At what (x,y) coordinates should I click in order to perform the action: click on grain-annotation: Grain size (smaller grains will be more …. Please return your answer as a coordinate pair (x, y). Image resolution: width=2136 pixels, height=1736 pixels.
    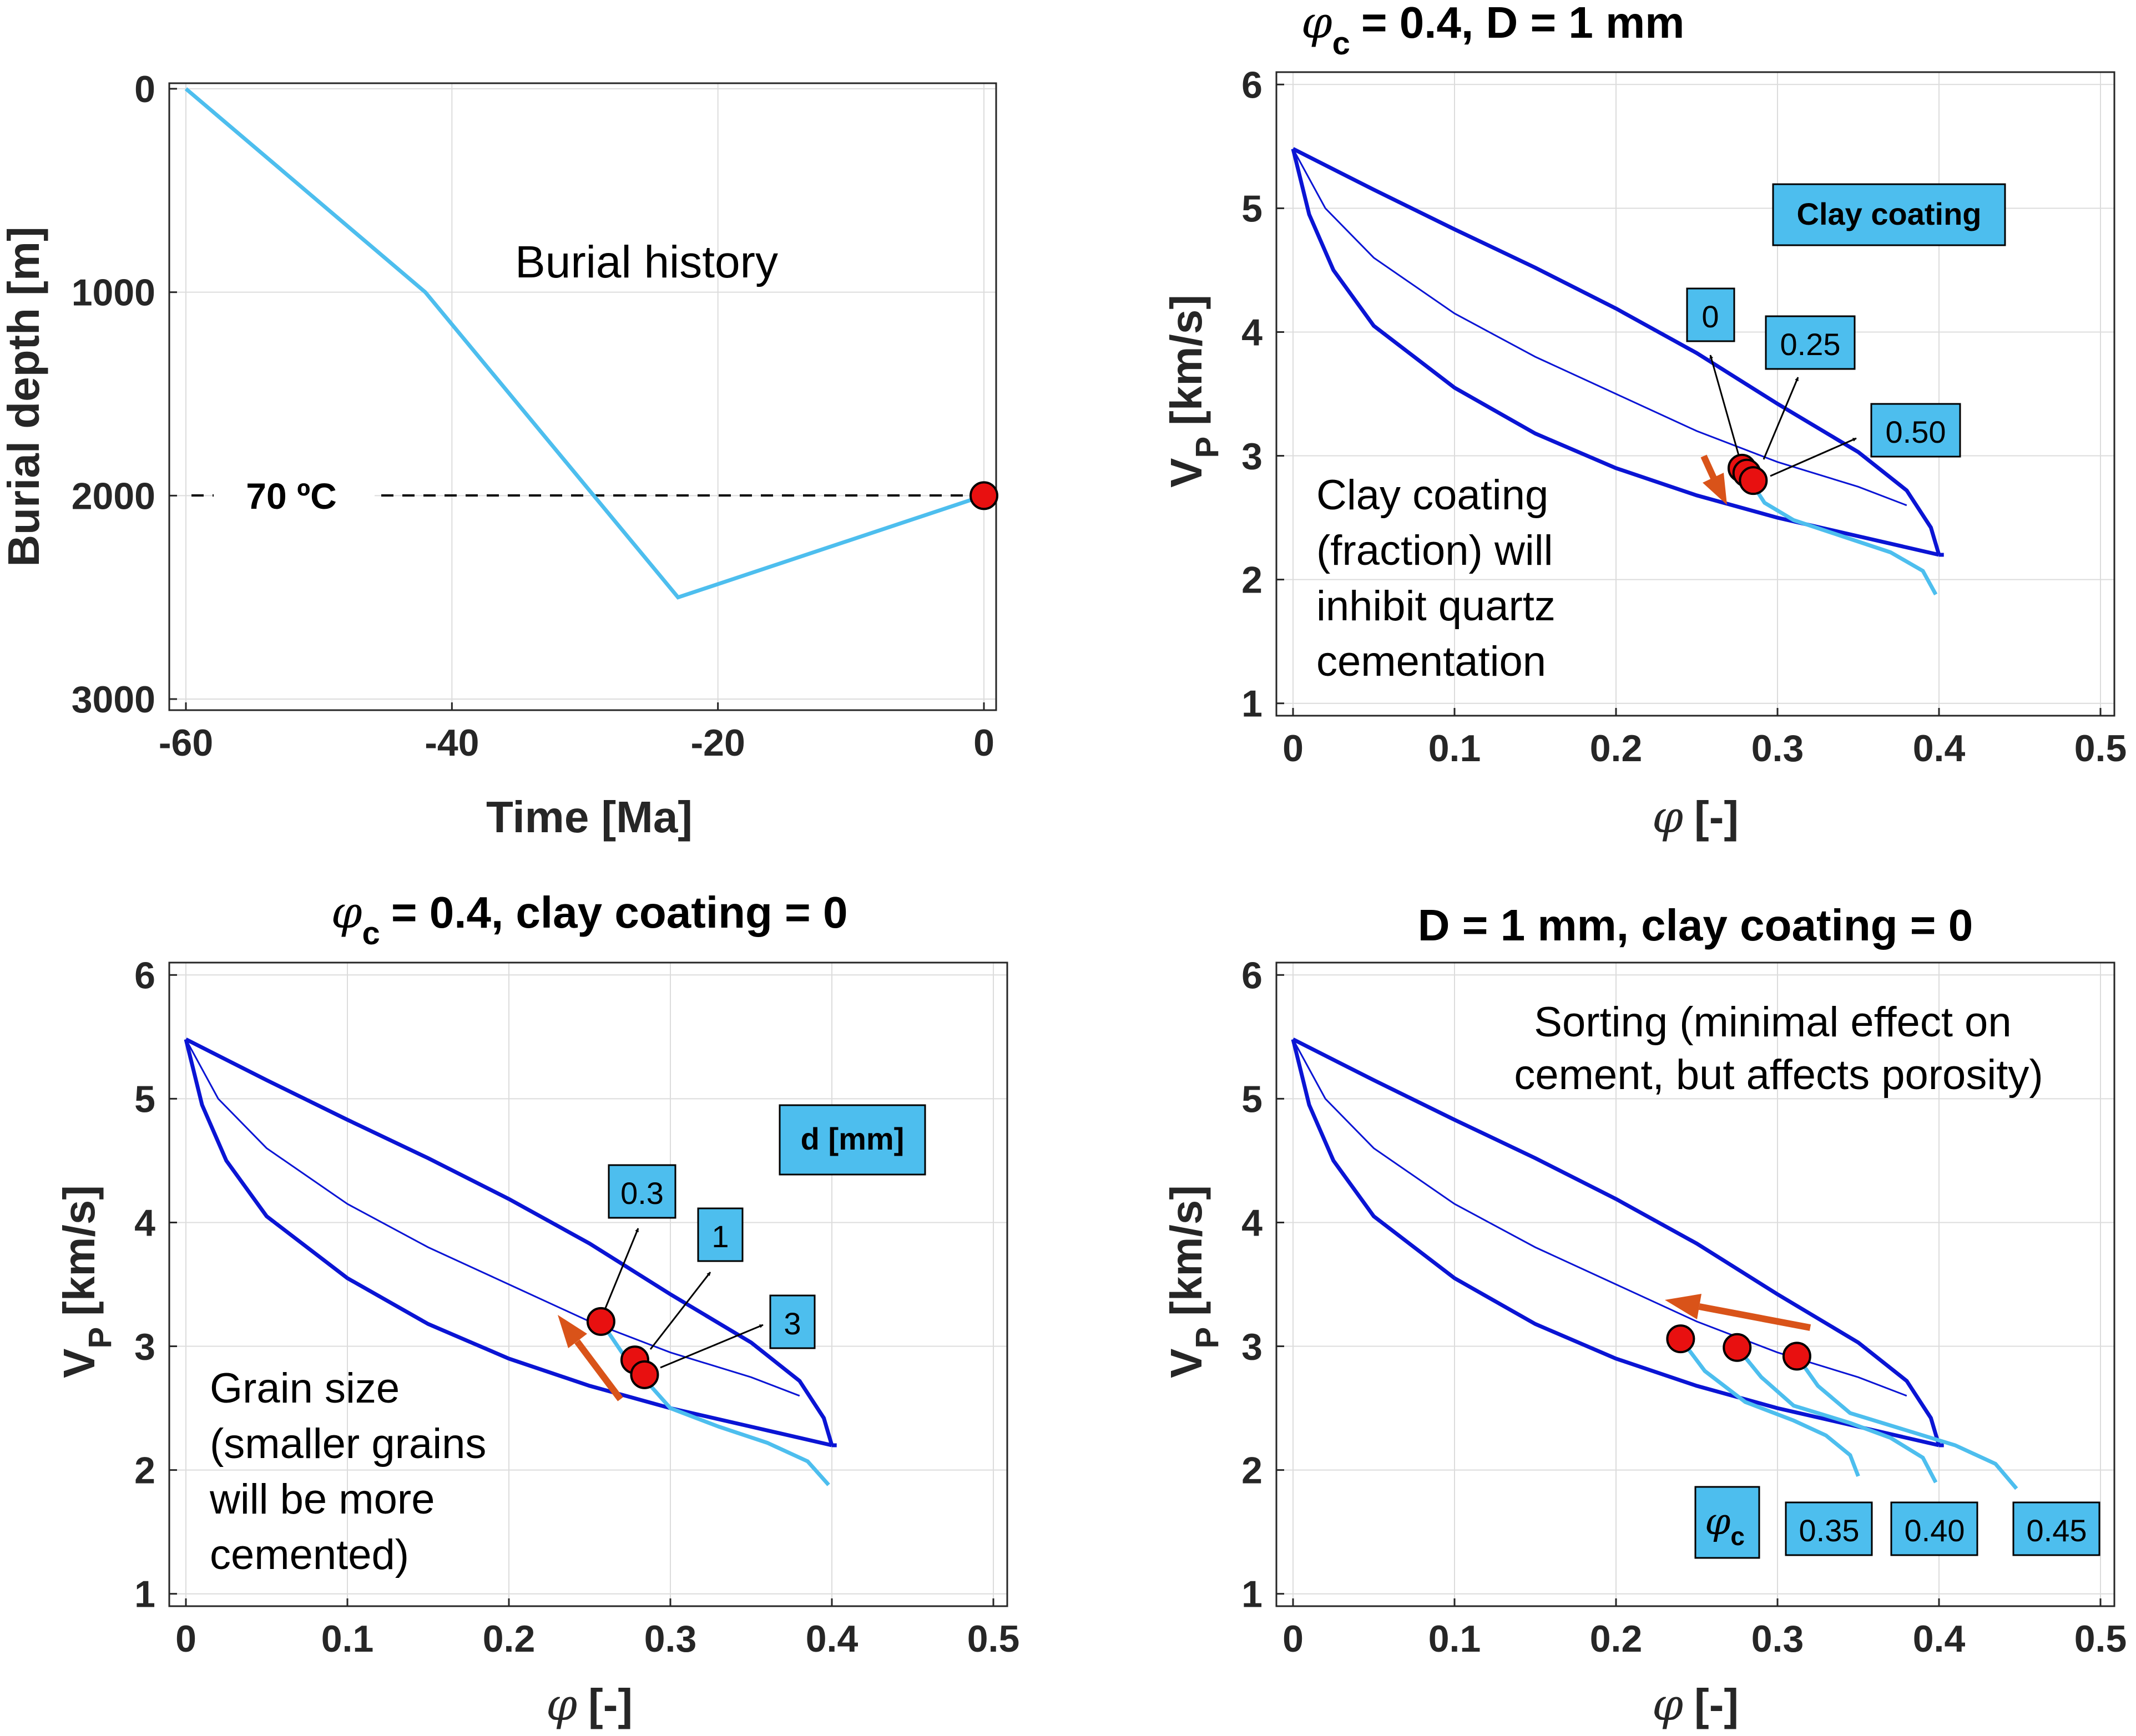
    Looking at the image, I should click on (353, 1472).